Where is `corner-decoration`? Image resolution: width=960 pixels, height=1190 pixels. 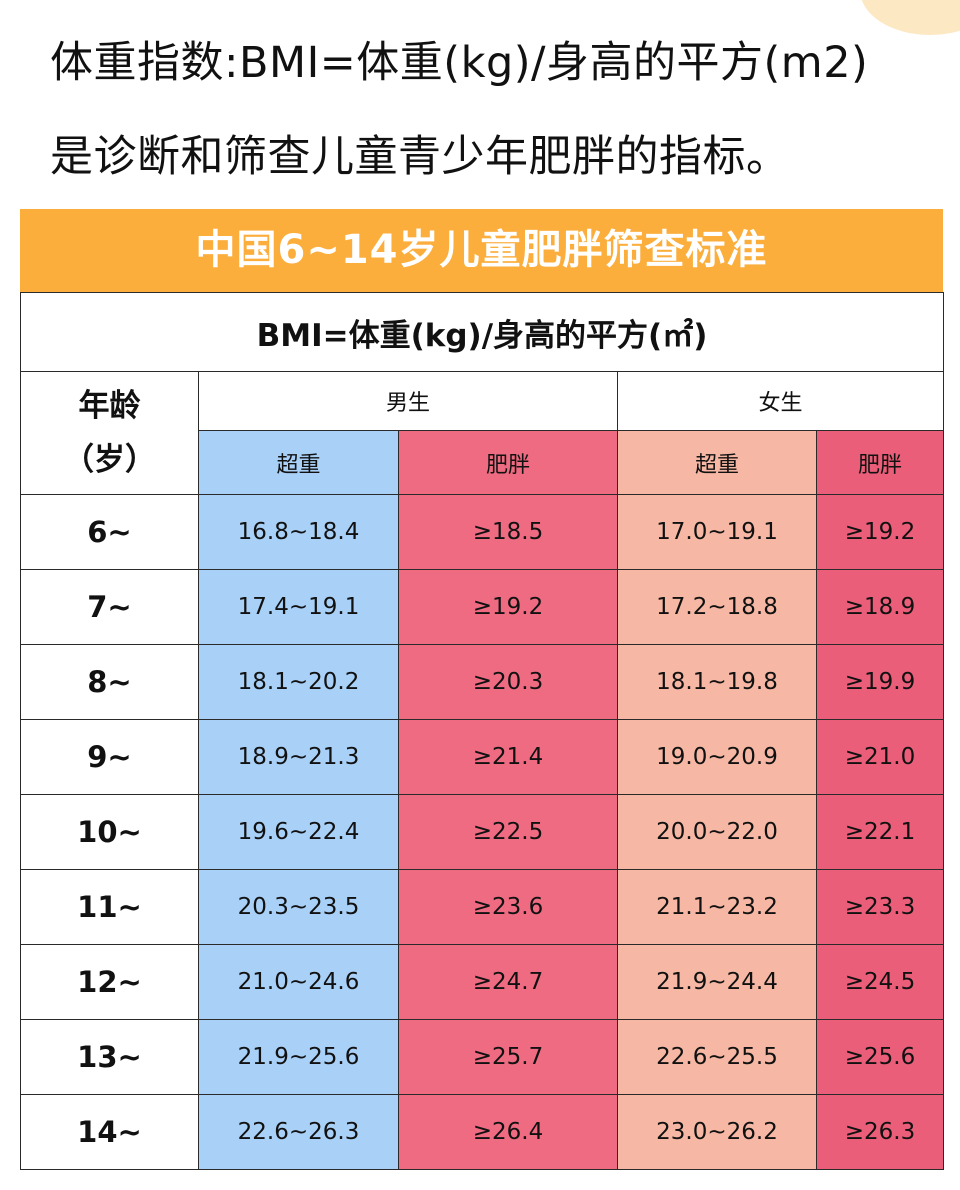
corner-decoration is located at coordinates (910, 17).